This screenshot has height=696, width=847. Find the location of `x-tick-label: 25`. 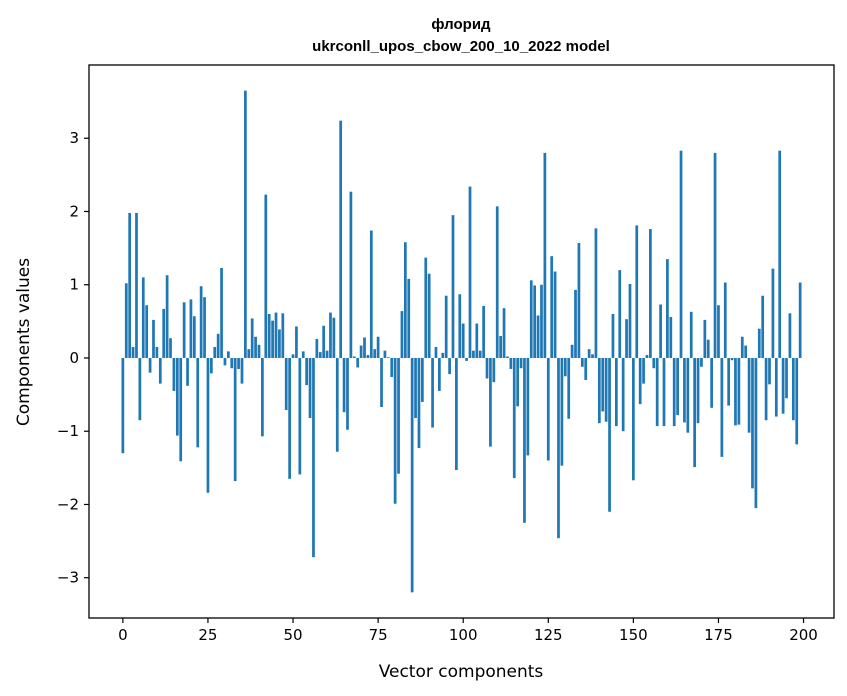

x-tick-label: 25 is located at coordinates (207, 635).